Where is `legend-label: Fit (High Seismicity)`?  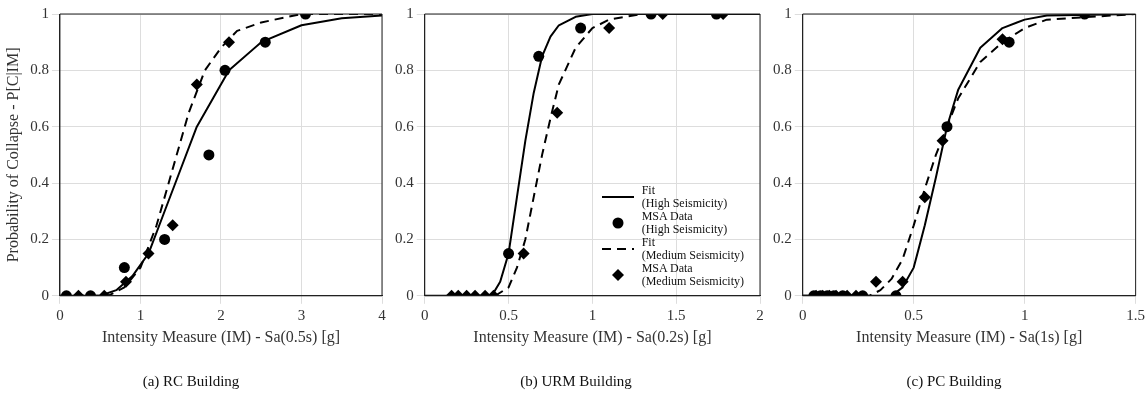 legend-label: Fit (High Seismicity) is located at coordinates (684, 197).